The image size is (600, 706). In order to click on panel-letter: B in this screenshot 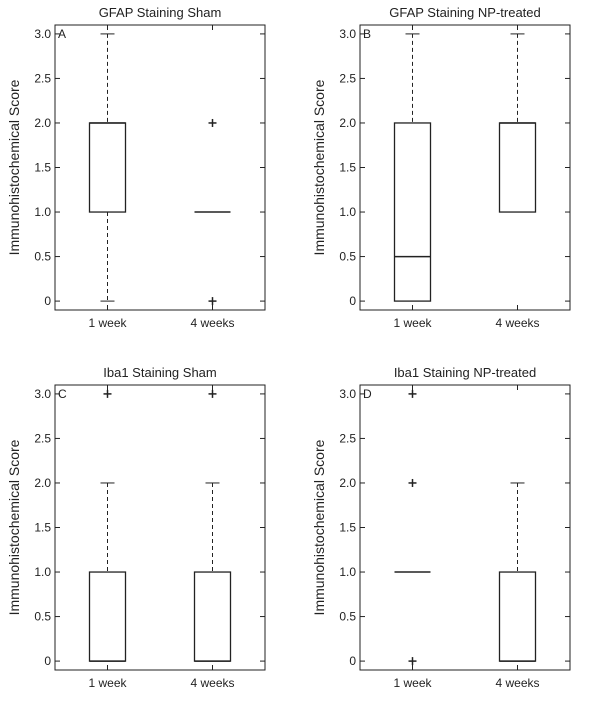, I will do `click(367, 34)`.